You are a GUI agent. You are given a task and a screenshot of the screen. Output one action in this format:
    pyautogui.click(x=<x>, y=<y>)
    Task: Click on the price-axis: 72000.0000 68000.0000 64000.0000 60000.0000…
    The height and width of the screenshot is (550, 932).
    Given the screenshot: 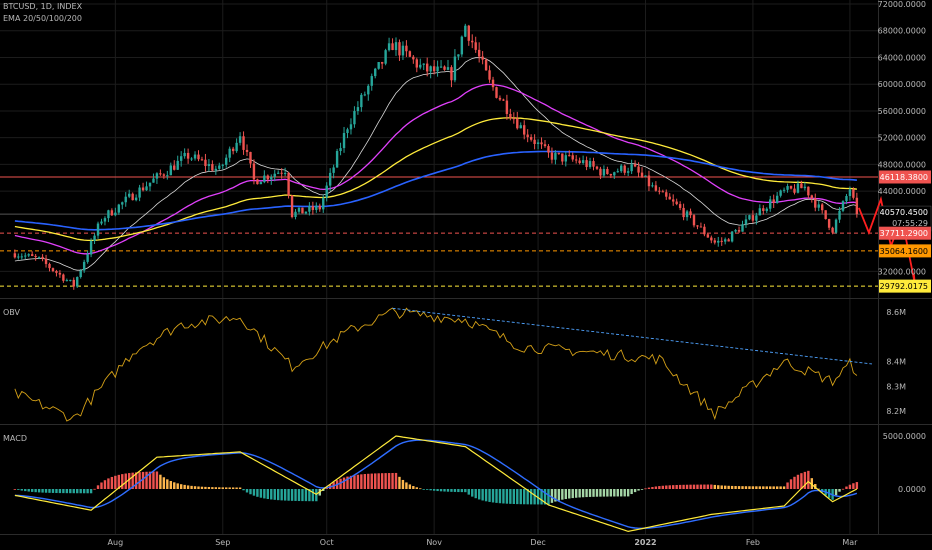 What is the action you would take?
    pyautogui.click(x=902, y=247)
    